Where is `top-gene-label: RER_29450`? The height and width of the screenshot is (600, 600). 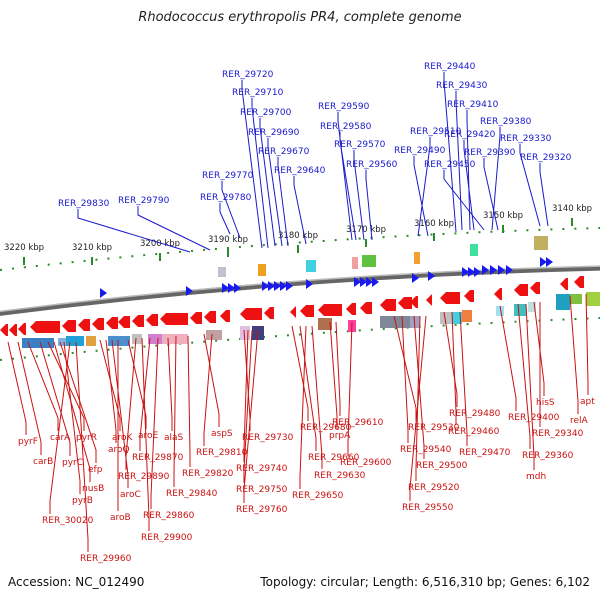
top-gene-label: RER_29450 is located at coordinates (450, 165).